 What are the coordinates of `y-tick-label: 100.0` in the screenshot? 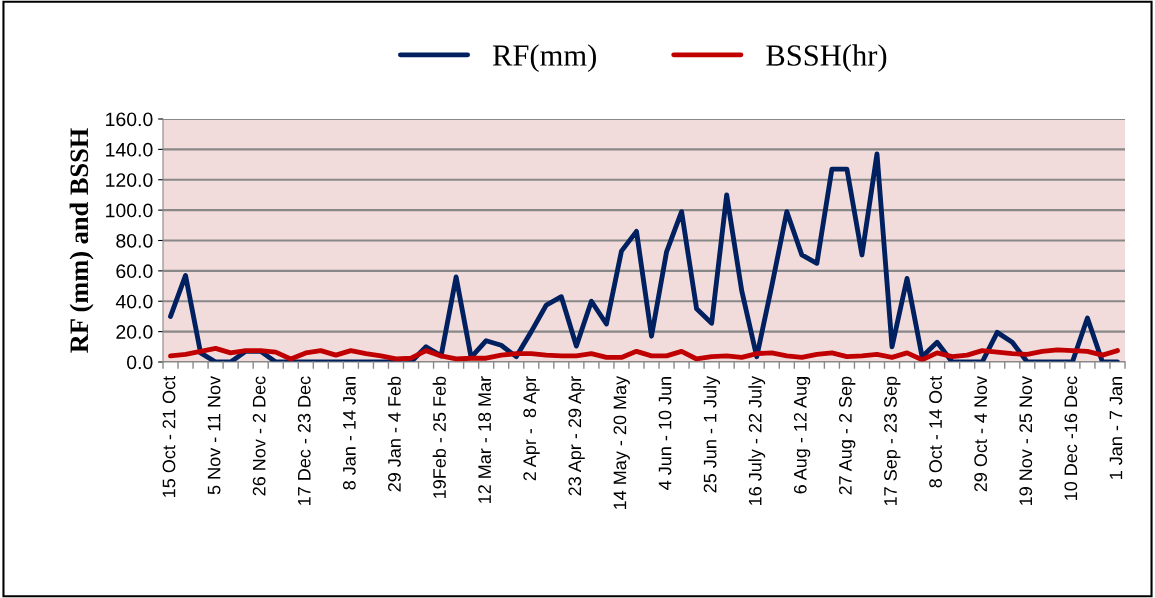 It's located at (129, 210).